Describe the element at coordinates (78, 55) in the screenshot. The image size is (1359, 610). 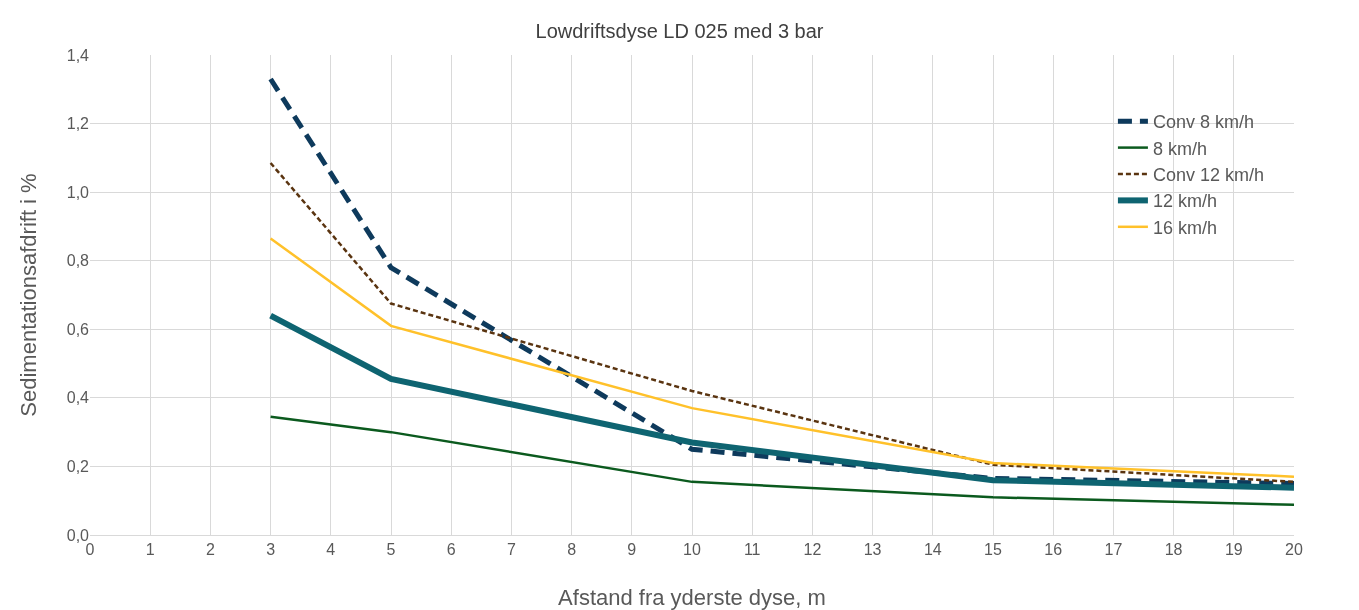
I see `y-tick-label: 1,4` at that location.